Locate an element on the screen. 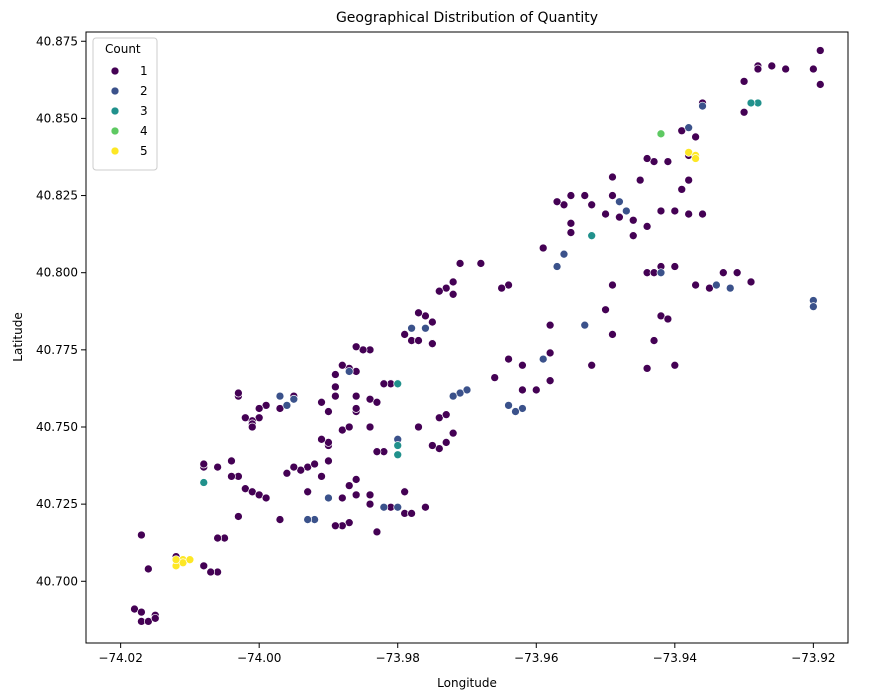  legend-label: 2 is located at coordinates (144, 91).